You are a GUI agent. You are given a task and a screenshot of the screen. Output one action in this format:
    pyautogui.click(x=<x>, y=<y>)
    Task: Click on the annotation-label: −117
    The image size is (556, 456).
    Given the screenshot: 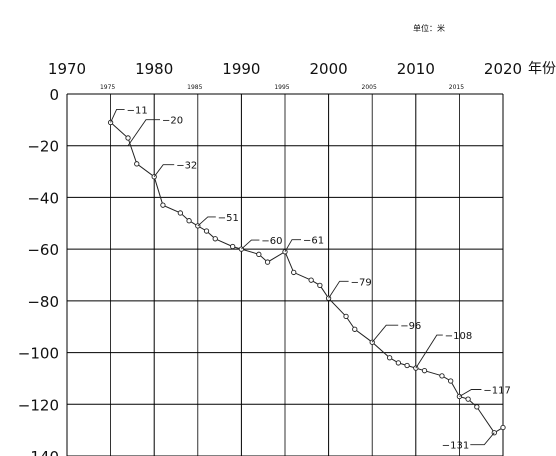 What is the action you would take?
    pyautogui.click(x=496, y=391)
    